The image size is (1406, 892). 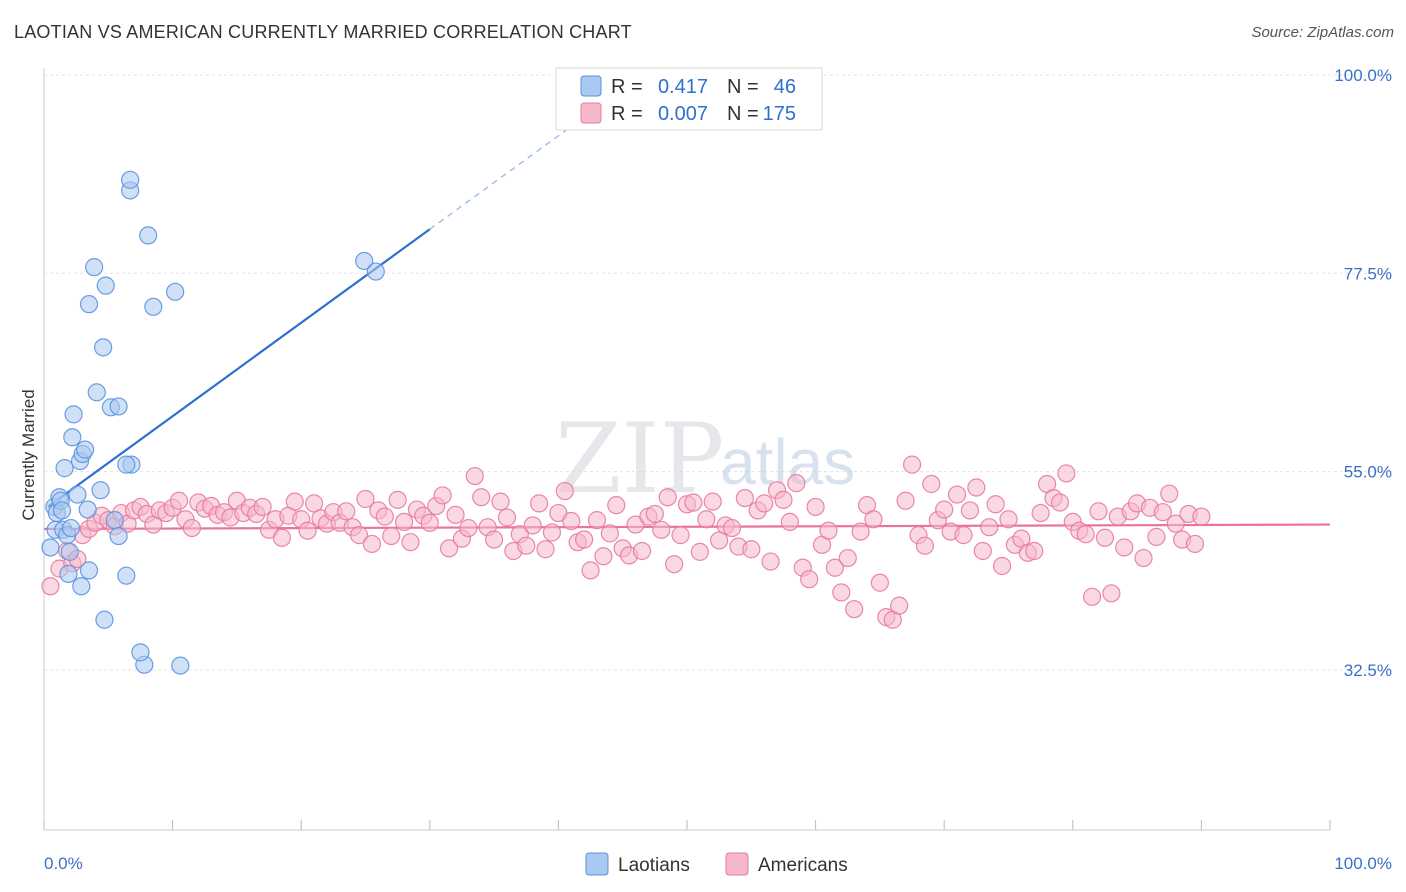 I want to click on x-tick-labels: 0.0% 100.0%, so click(x=718, y=863).